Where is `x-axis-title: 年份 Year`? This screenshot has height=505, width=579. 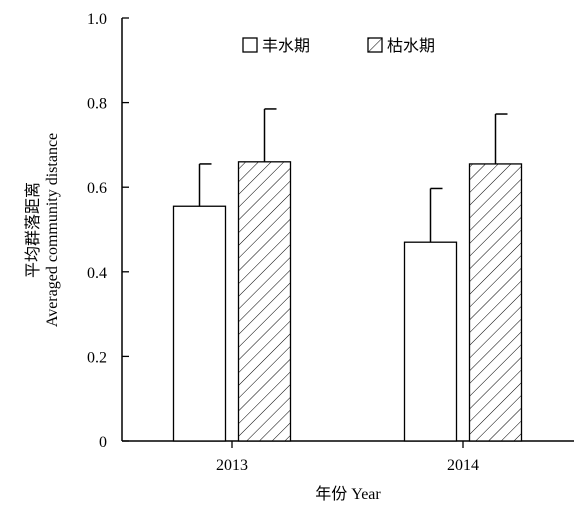 x-axis-title: 年份 Year is located at coordinates (348, 494).